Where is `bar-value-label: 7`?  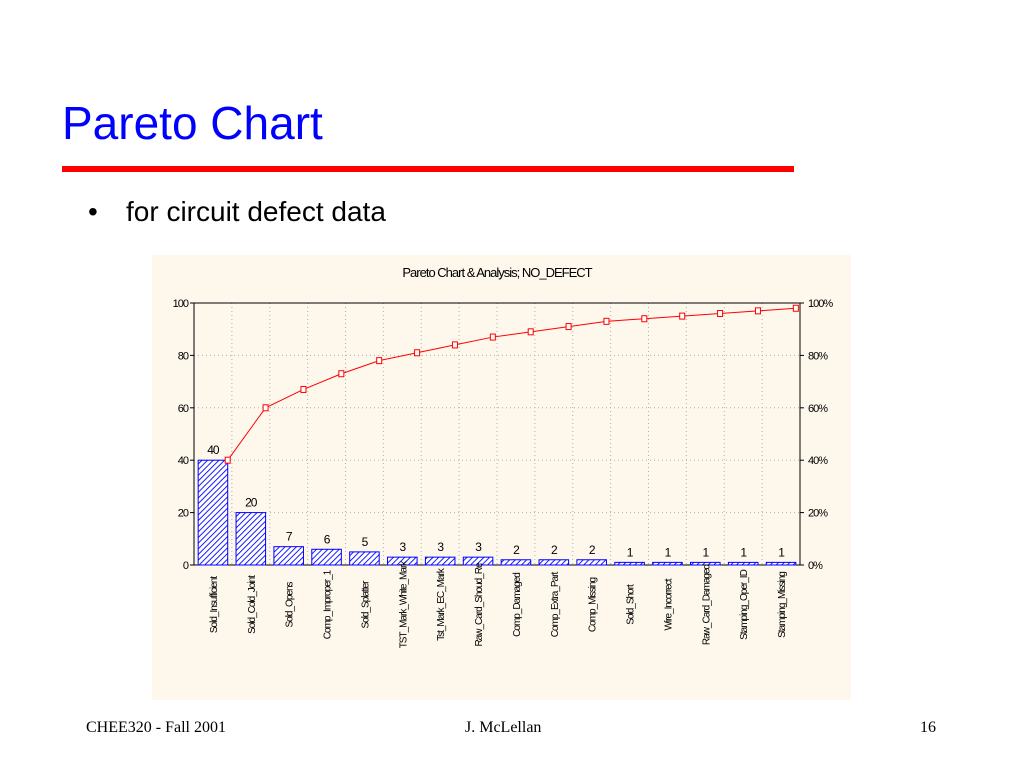
bar-value-label: 7 is located at coordinates (289, 537).